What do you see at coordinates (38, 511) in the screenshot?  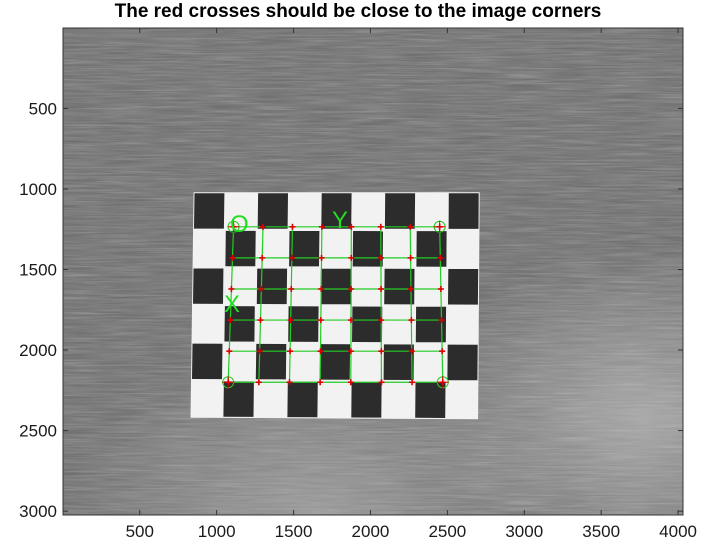 I see `y-tick-label: 3000` at bounding box center [38, 511].